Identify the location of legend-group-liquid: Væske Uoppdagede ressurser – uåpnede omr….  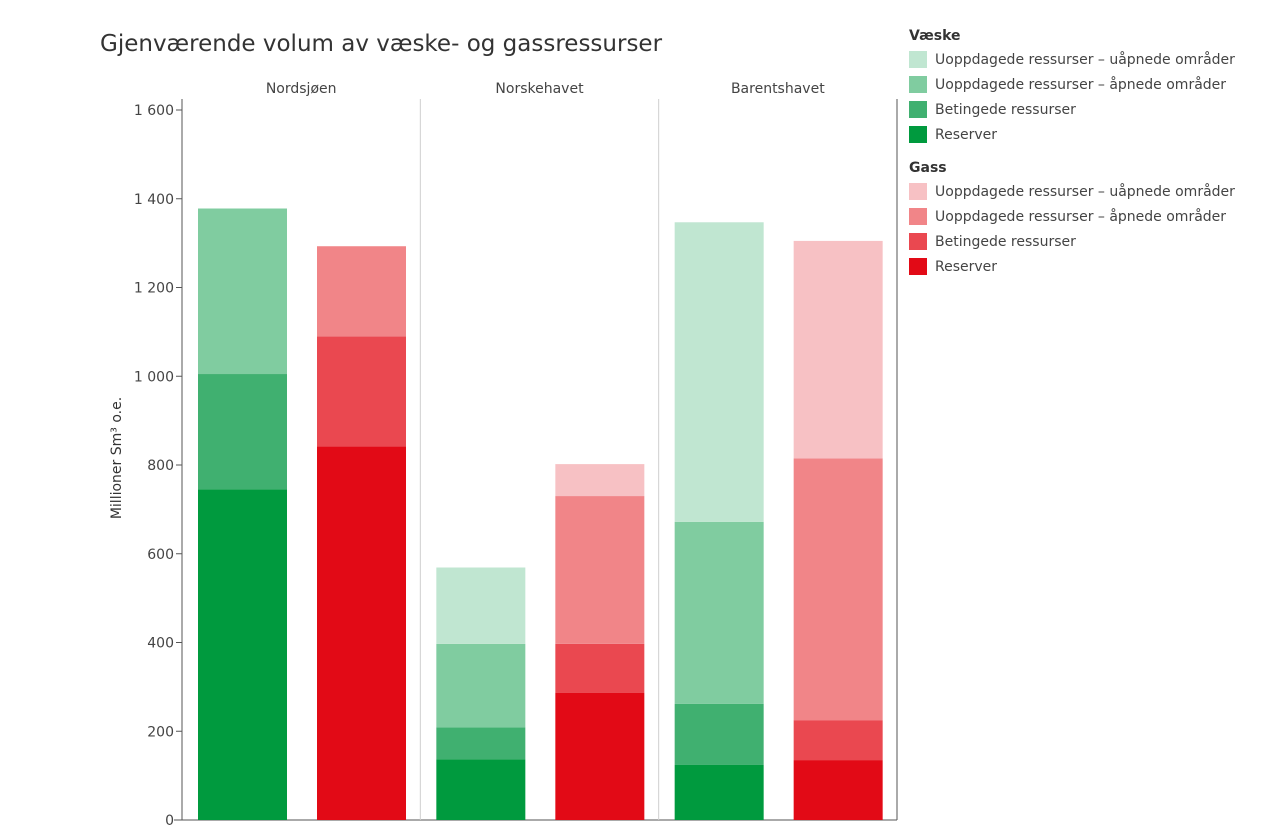
(1072, 87).